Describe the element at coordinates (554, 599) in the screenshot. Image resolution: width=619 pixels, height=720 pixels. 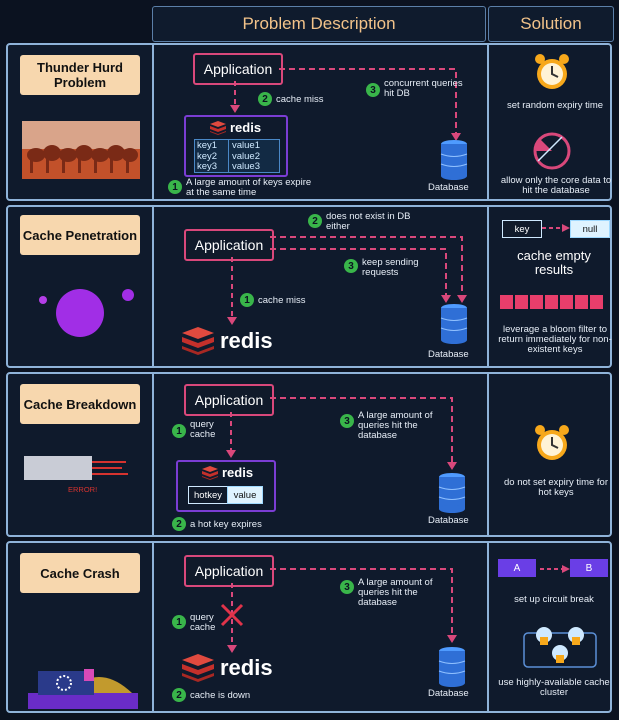
I see `solution-text: set up circuit break` at that location.